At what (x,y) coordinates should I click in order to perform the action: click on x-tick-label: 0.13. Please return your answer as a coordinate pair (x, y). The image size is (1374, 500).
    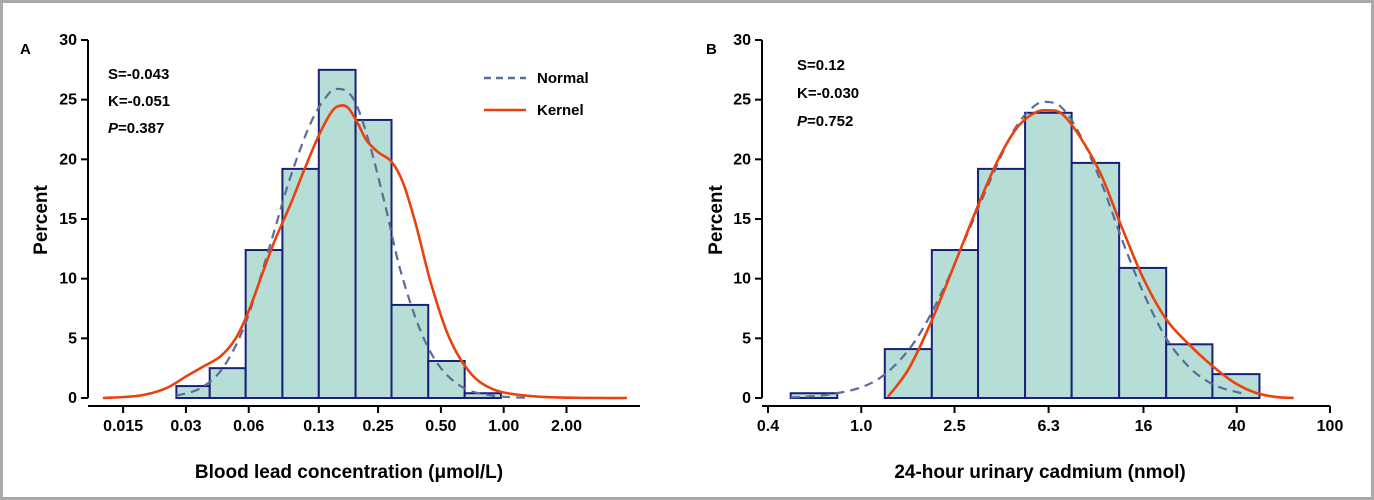
    Looking at the image, I should click on (318, 426).